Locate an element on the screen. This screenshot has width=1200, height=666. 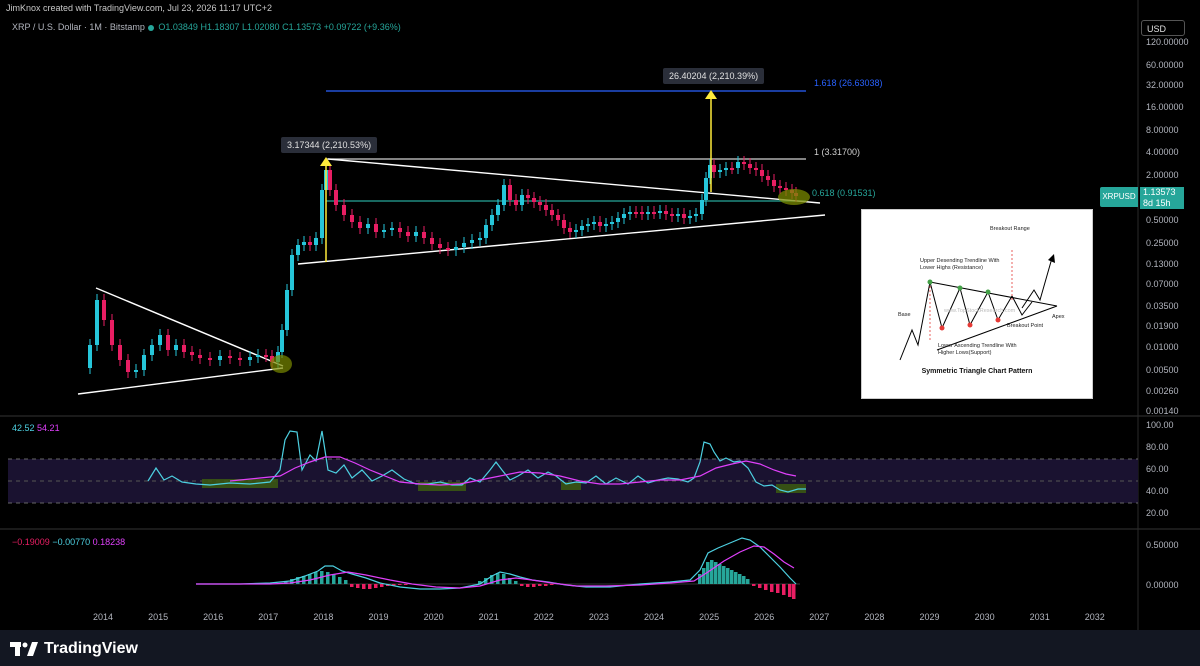
macd-signal-line is located at coordinates (495, 567).